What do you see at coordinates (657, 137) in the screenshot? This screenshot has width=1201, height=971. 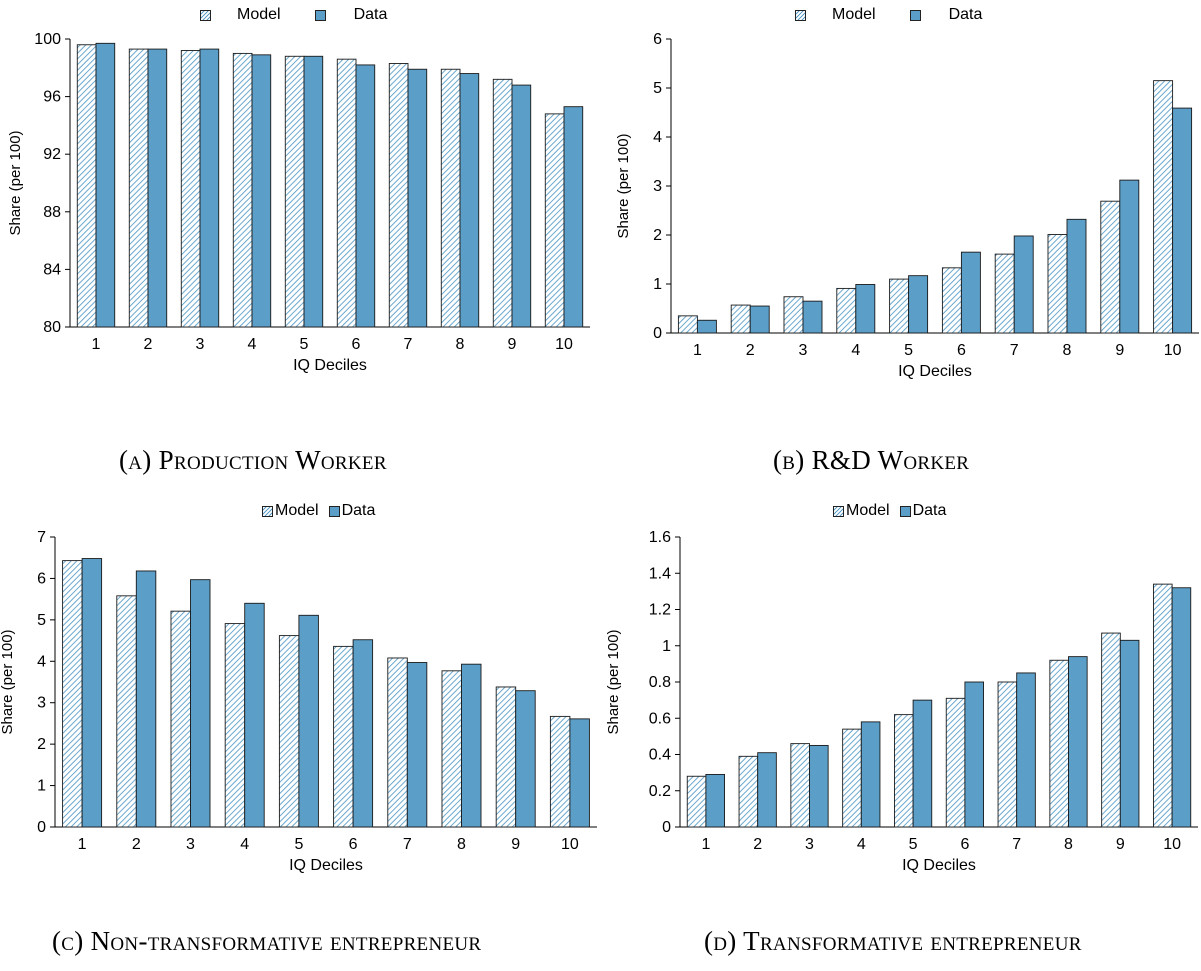 I see `y-tick-label: 4` at bounding box center [657, 137].